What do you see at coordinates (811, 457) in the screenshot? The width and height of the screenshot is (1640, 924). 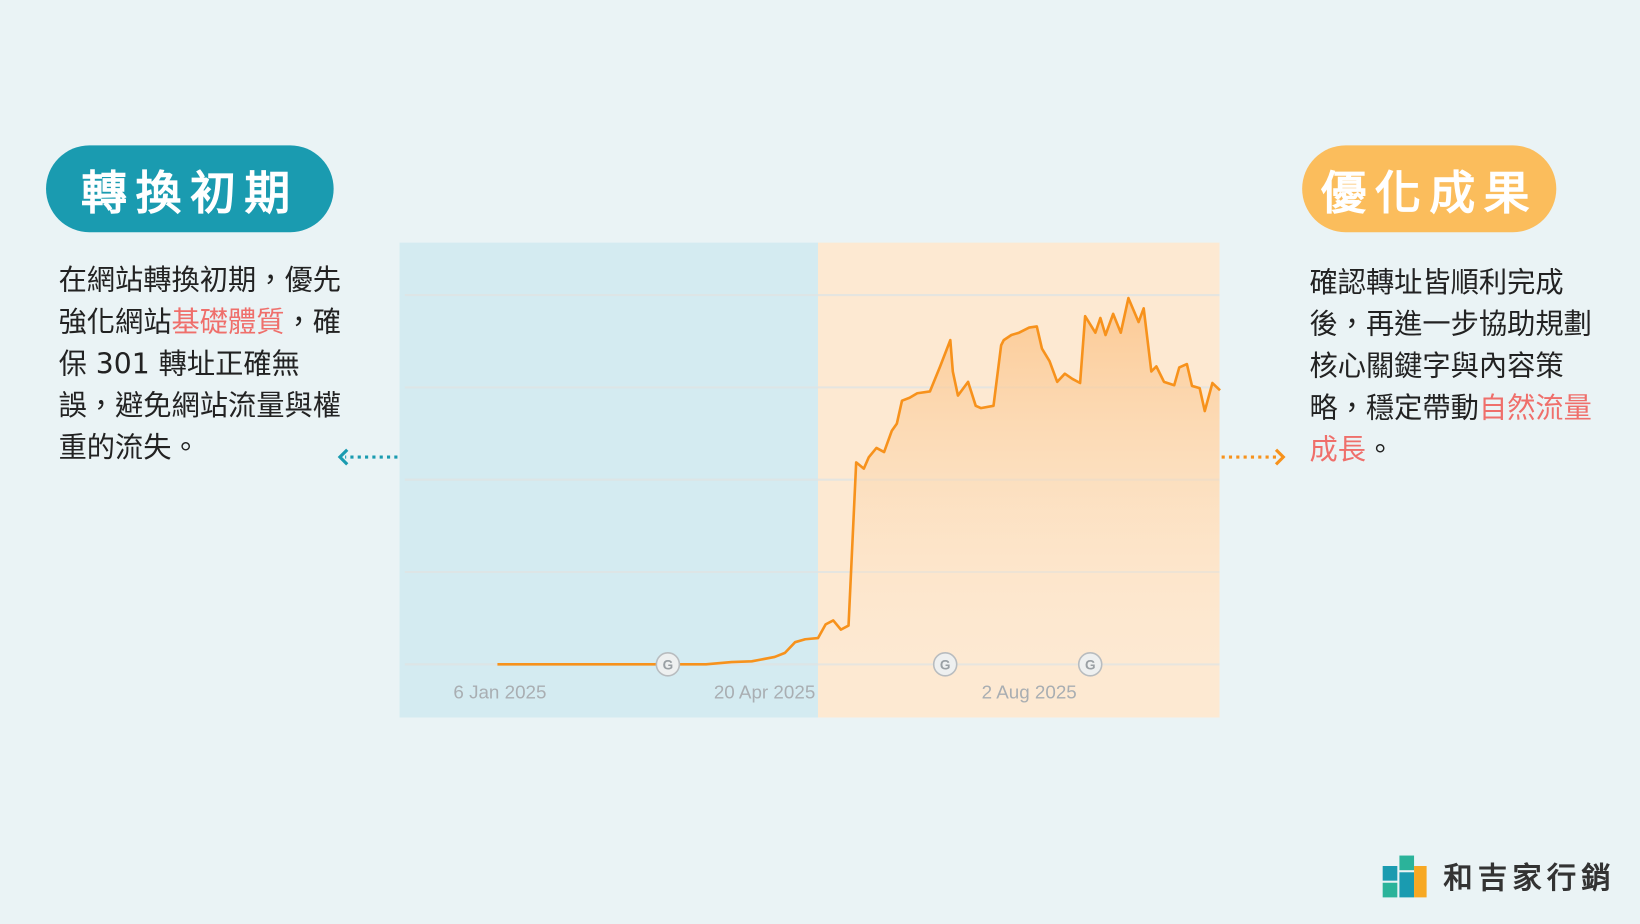 I see `arrows` at bounding box center [811, 457].